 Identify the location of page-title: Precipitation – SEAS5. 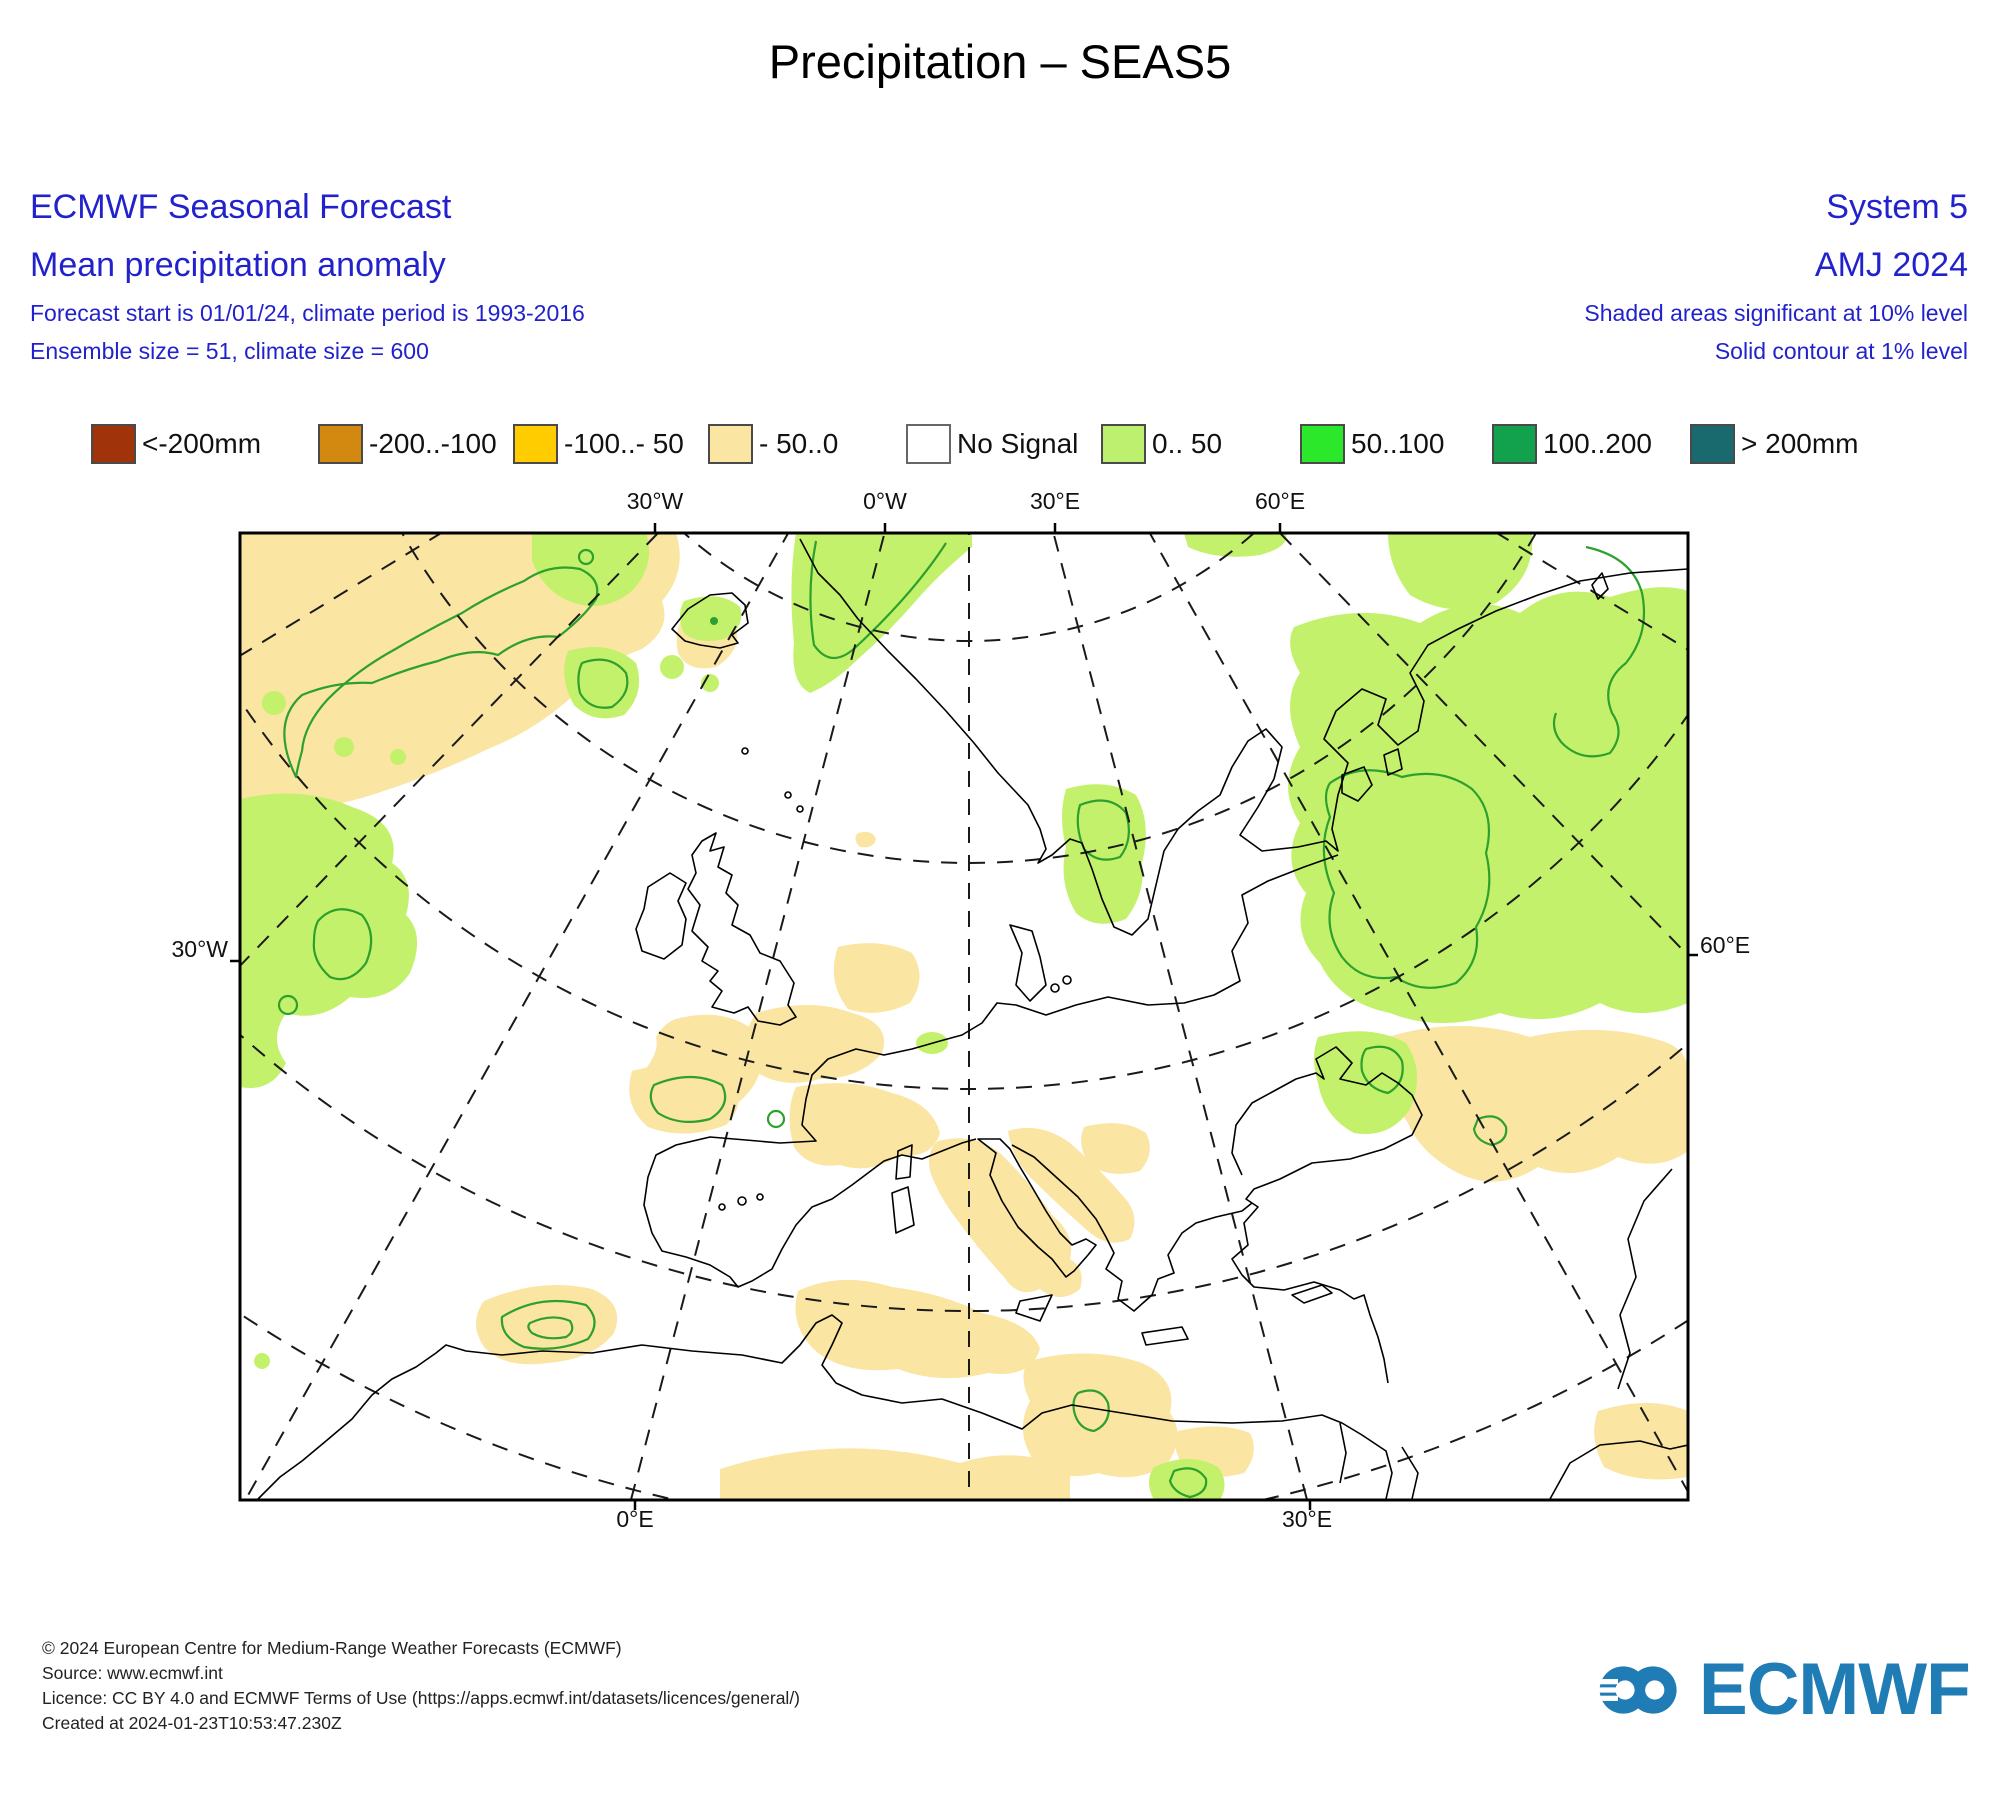
(1000, 61).